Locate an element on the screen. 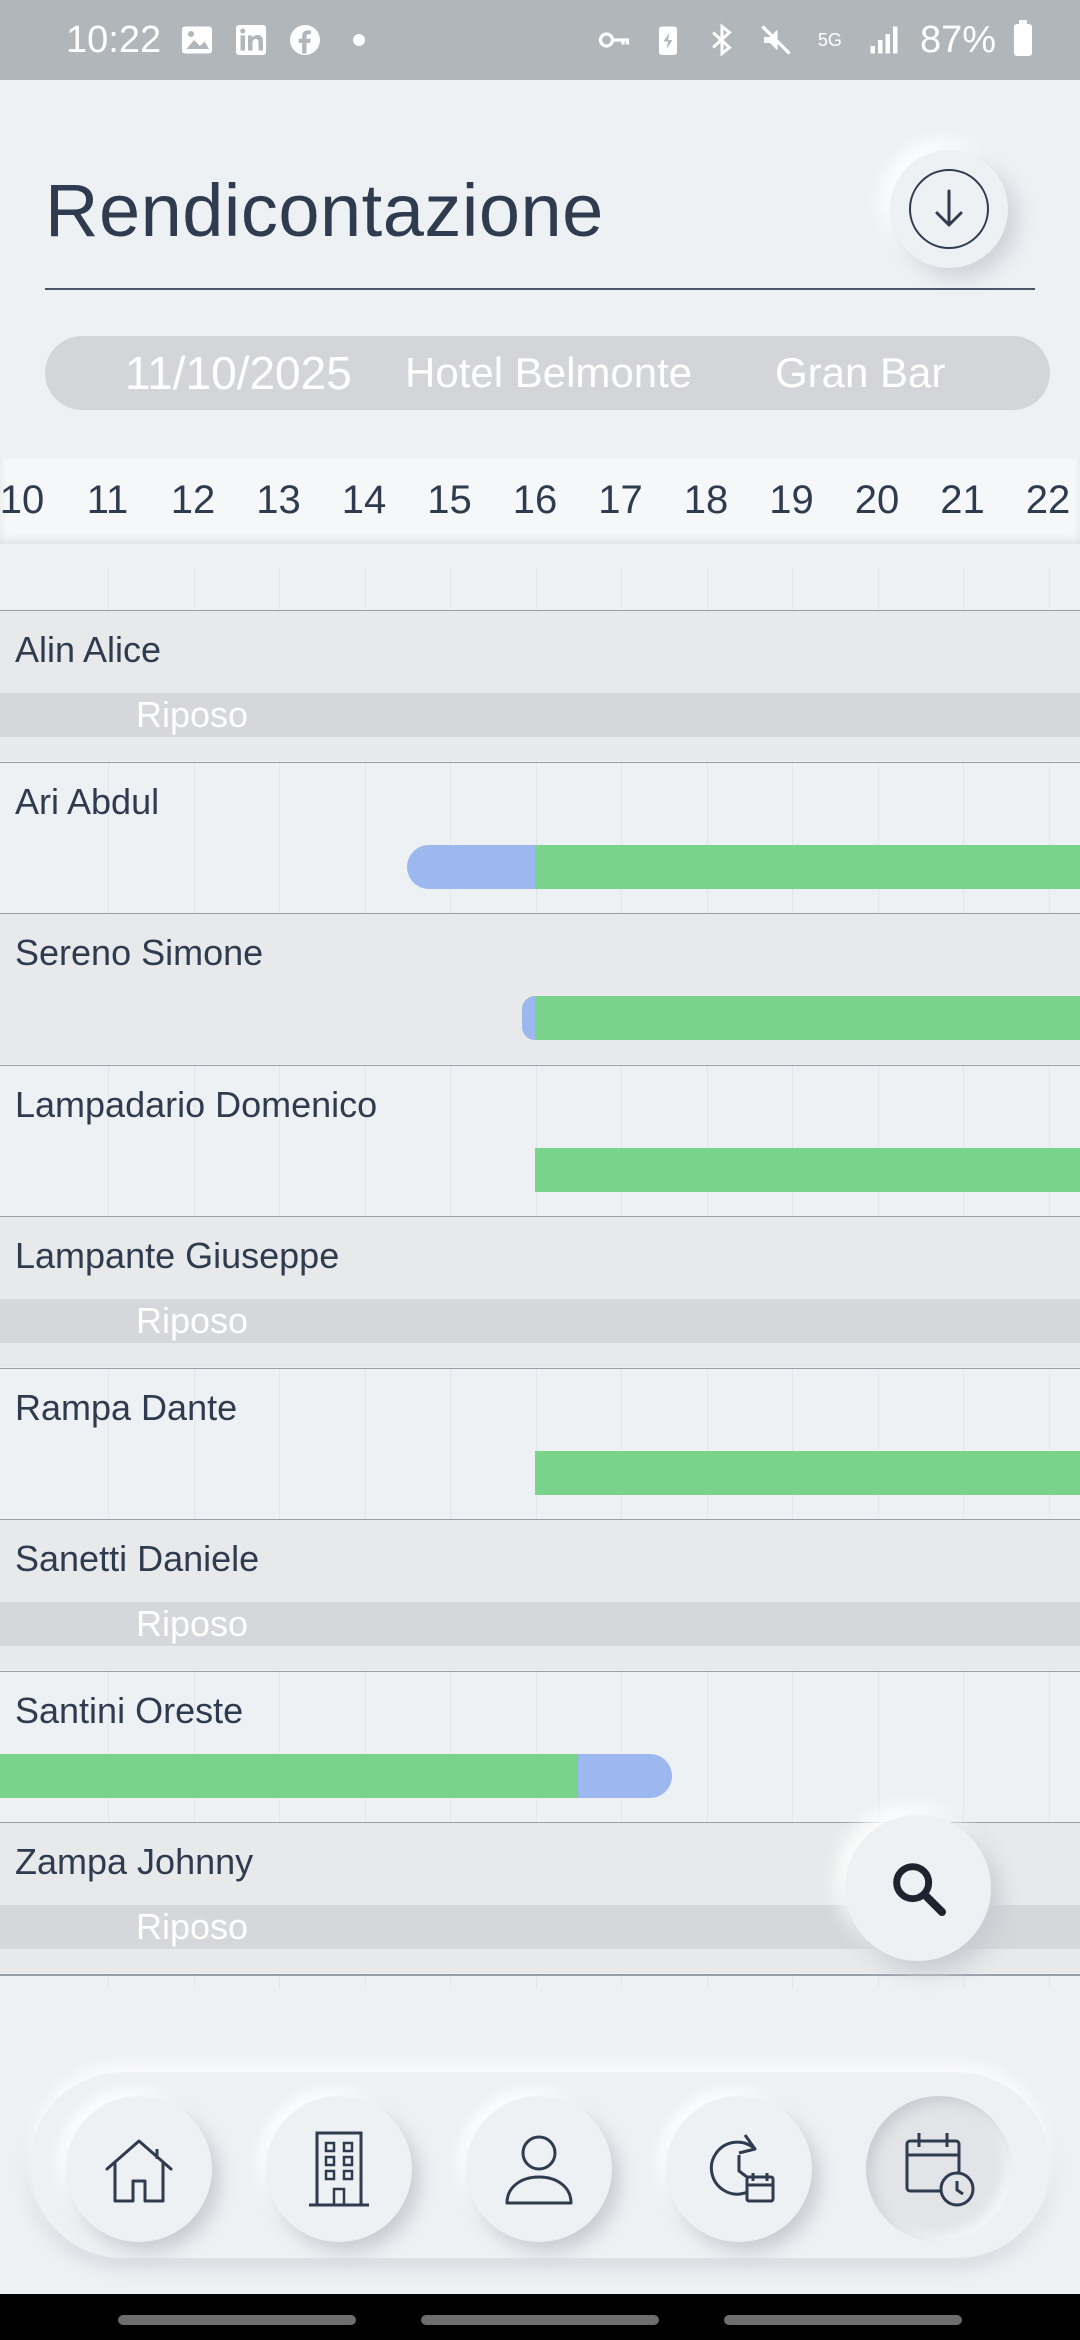 The height and width of the screenshot is (2340, 1080). download-icon is located at coordinates (949, 209).